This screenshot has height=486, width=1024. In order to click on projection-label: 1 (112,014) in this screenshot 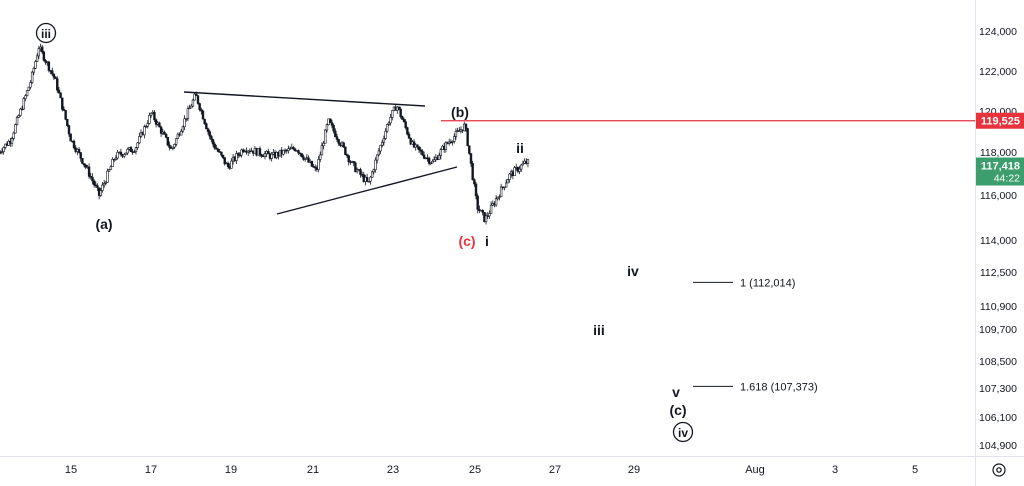, I will do `click(767, 283)`.